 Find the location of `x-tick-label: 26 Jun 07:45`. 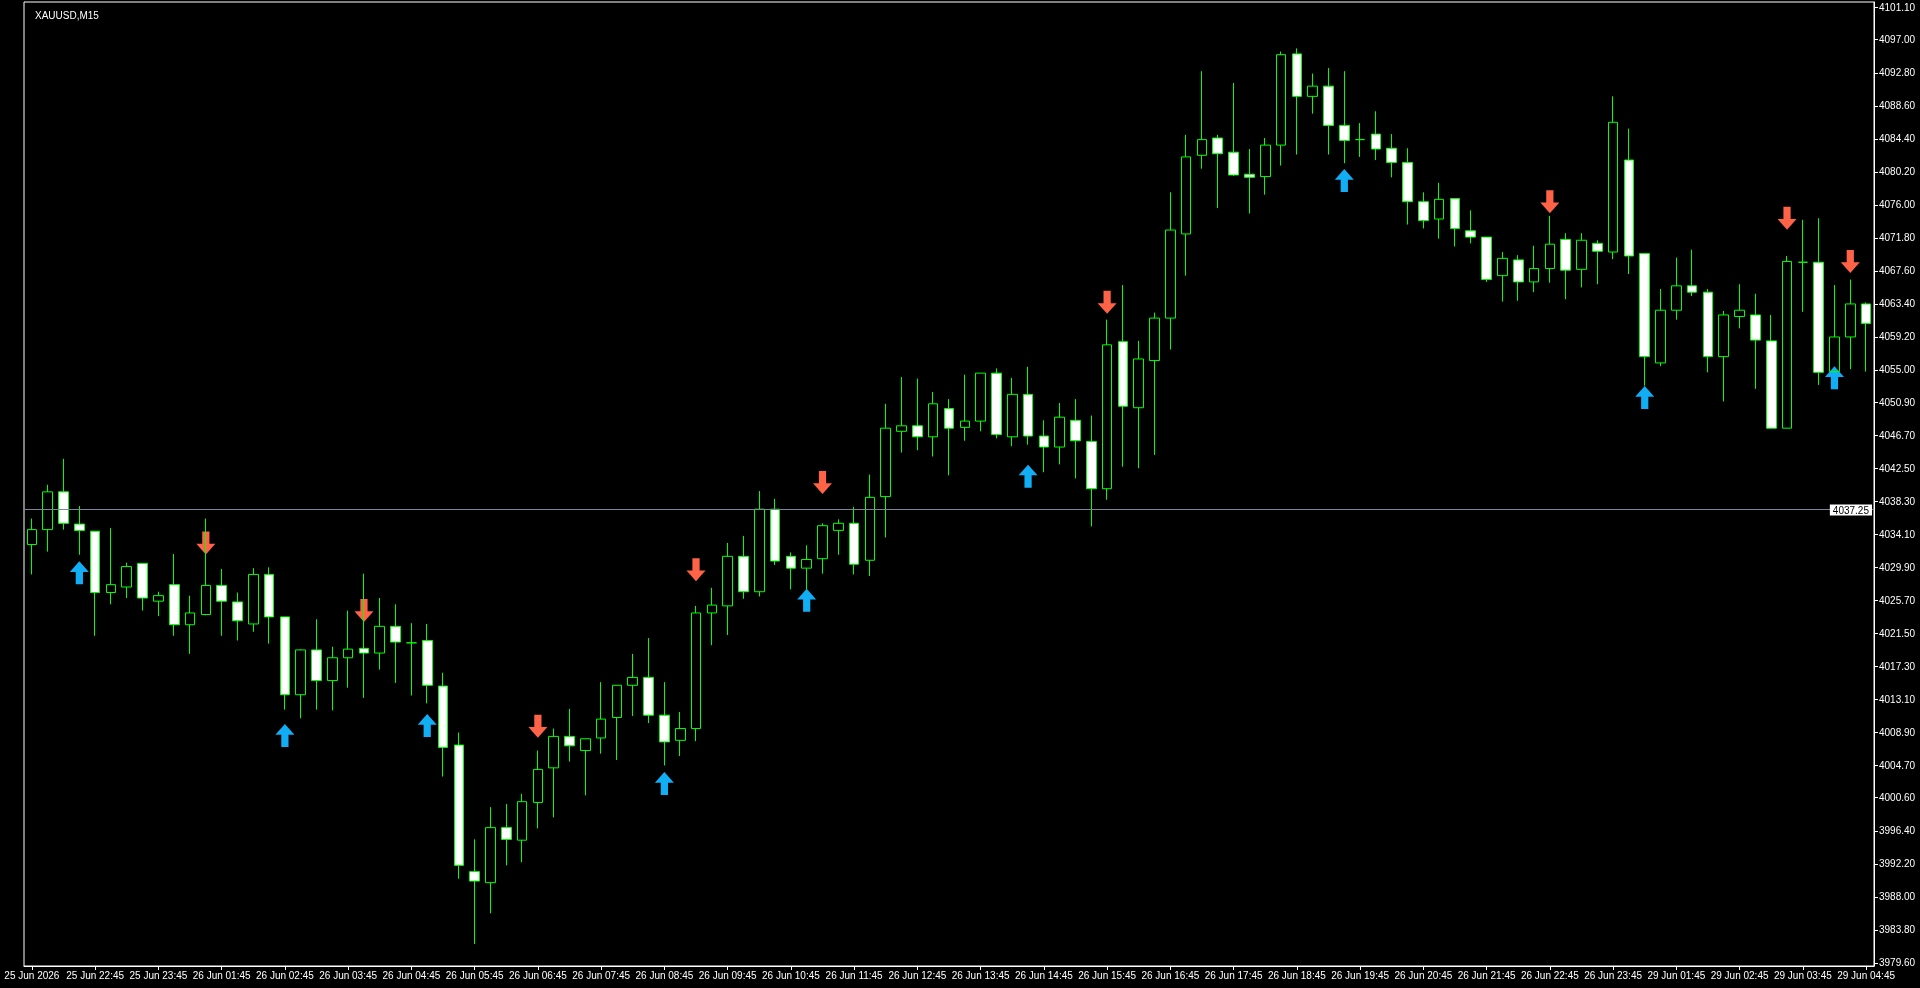

x-tick-label: 26 Jun 07:45 is located at coordinates (601, 975).